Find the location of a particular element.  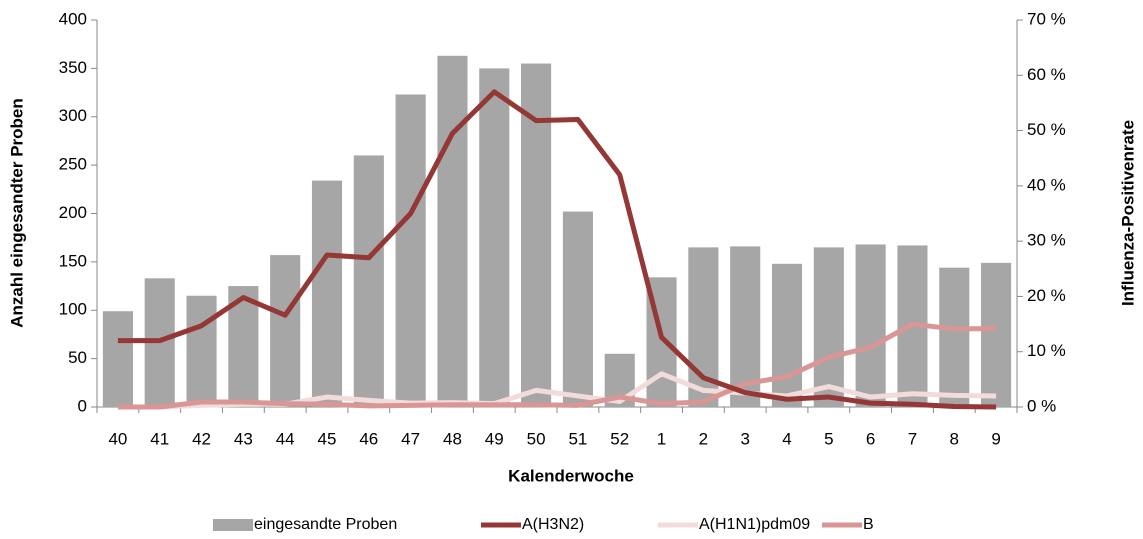

legend-label: B is located at coordinates (868, 524).